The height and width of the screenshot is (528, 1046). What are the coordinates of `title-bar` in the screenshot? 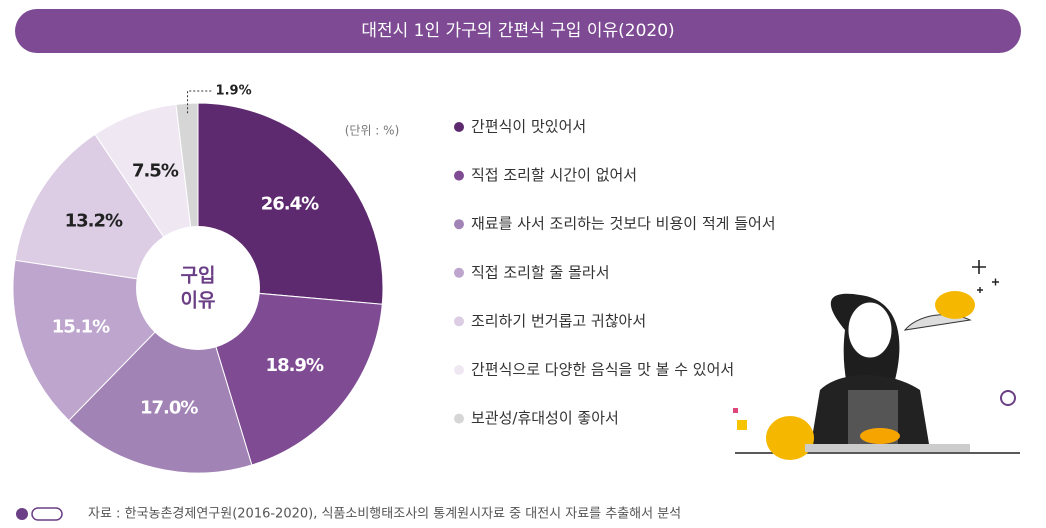 It's located at (518, 31).